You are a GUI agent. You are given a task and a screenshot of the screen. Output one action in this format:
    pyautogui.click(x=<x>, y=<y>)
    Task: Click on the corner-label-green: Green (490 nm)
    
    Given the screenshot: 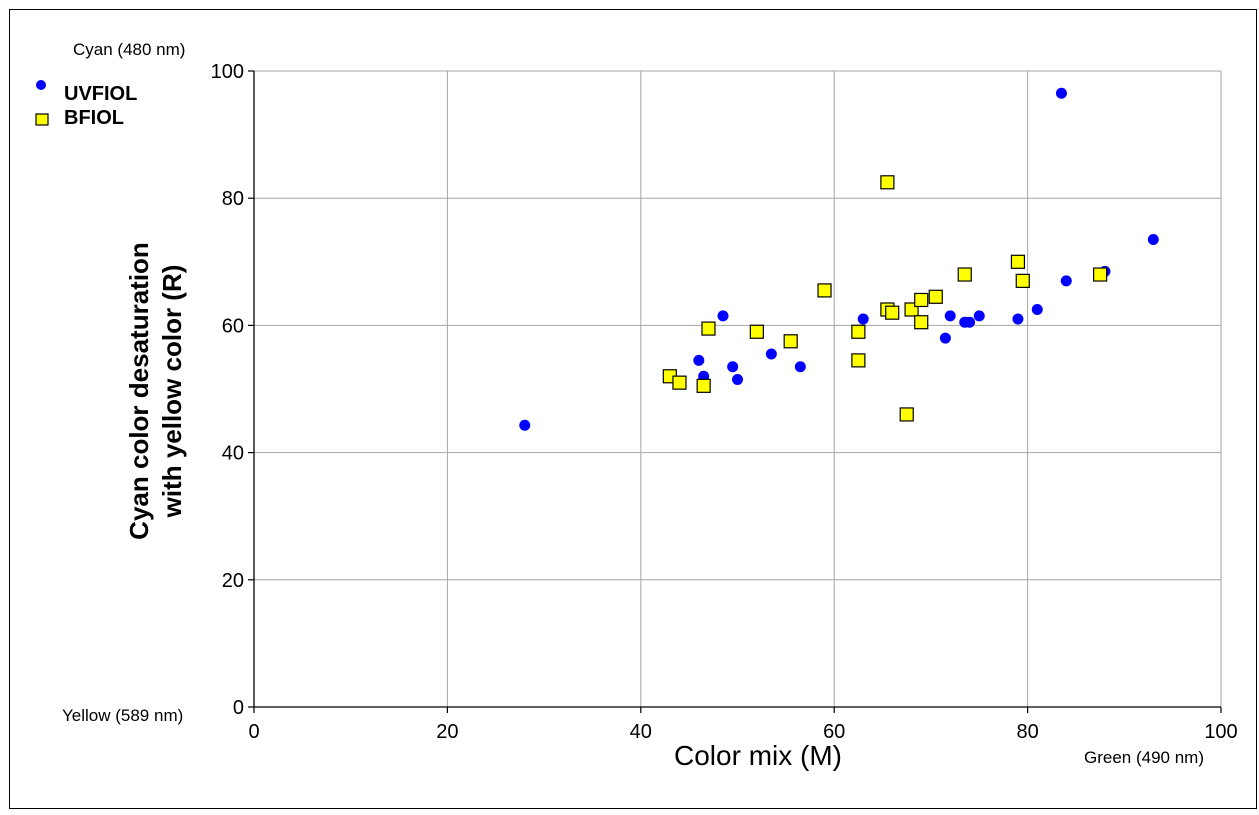 What is the action you would take?
    pyautogui.click(x=1144, y=757)
    